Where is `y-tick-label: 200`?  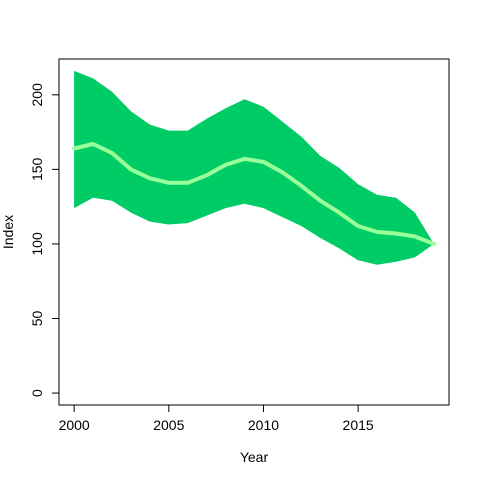 y-tick-label: 200 is located at coordinates (37, 95).